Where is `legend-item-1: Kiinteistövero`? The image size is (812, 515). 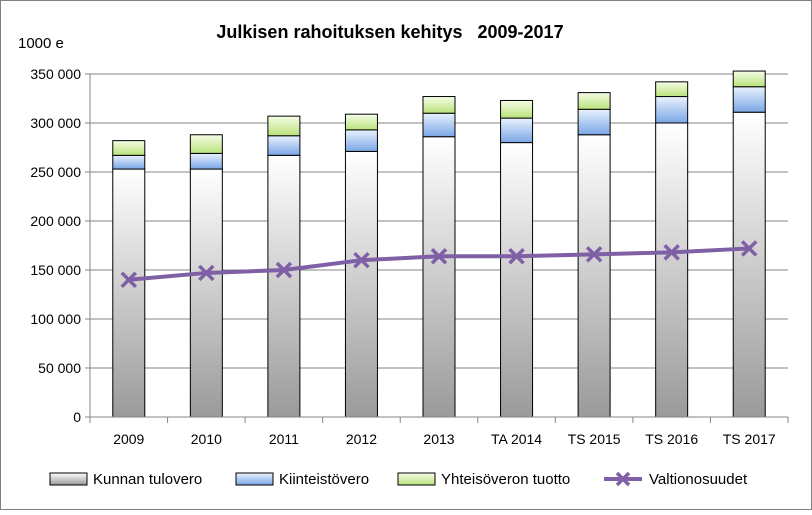
legend-item-1: Kiinteistövero is located at coordinates (302, 479).